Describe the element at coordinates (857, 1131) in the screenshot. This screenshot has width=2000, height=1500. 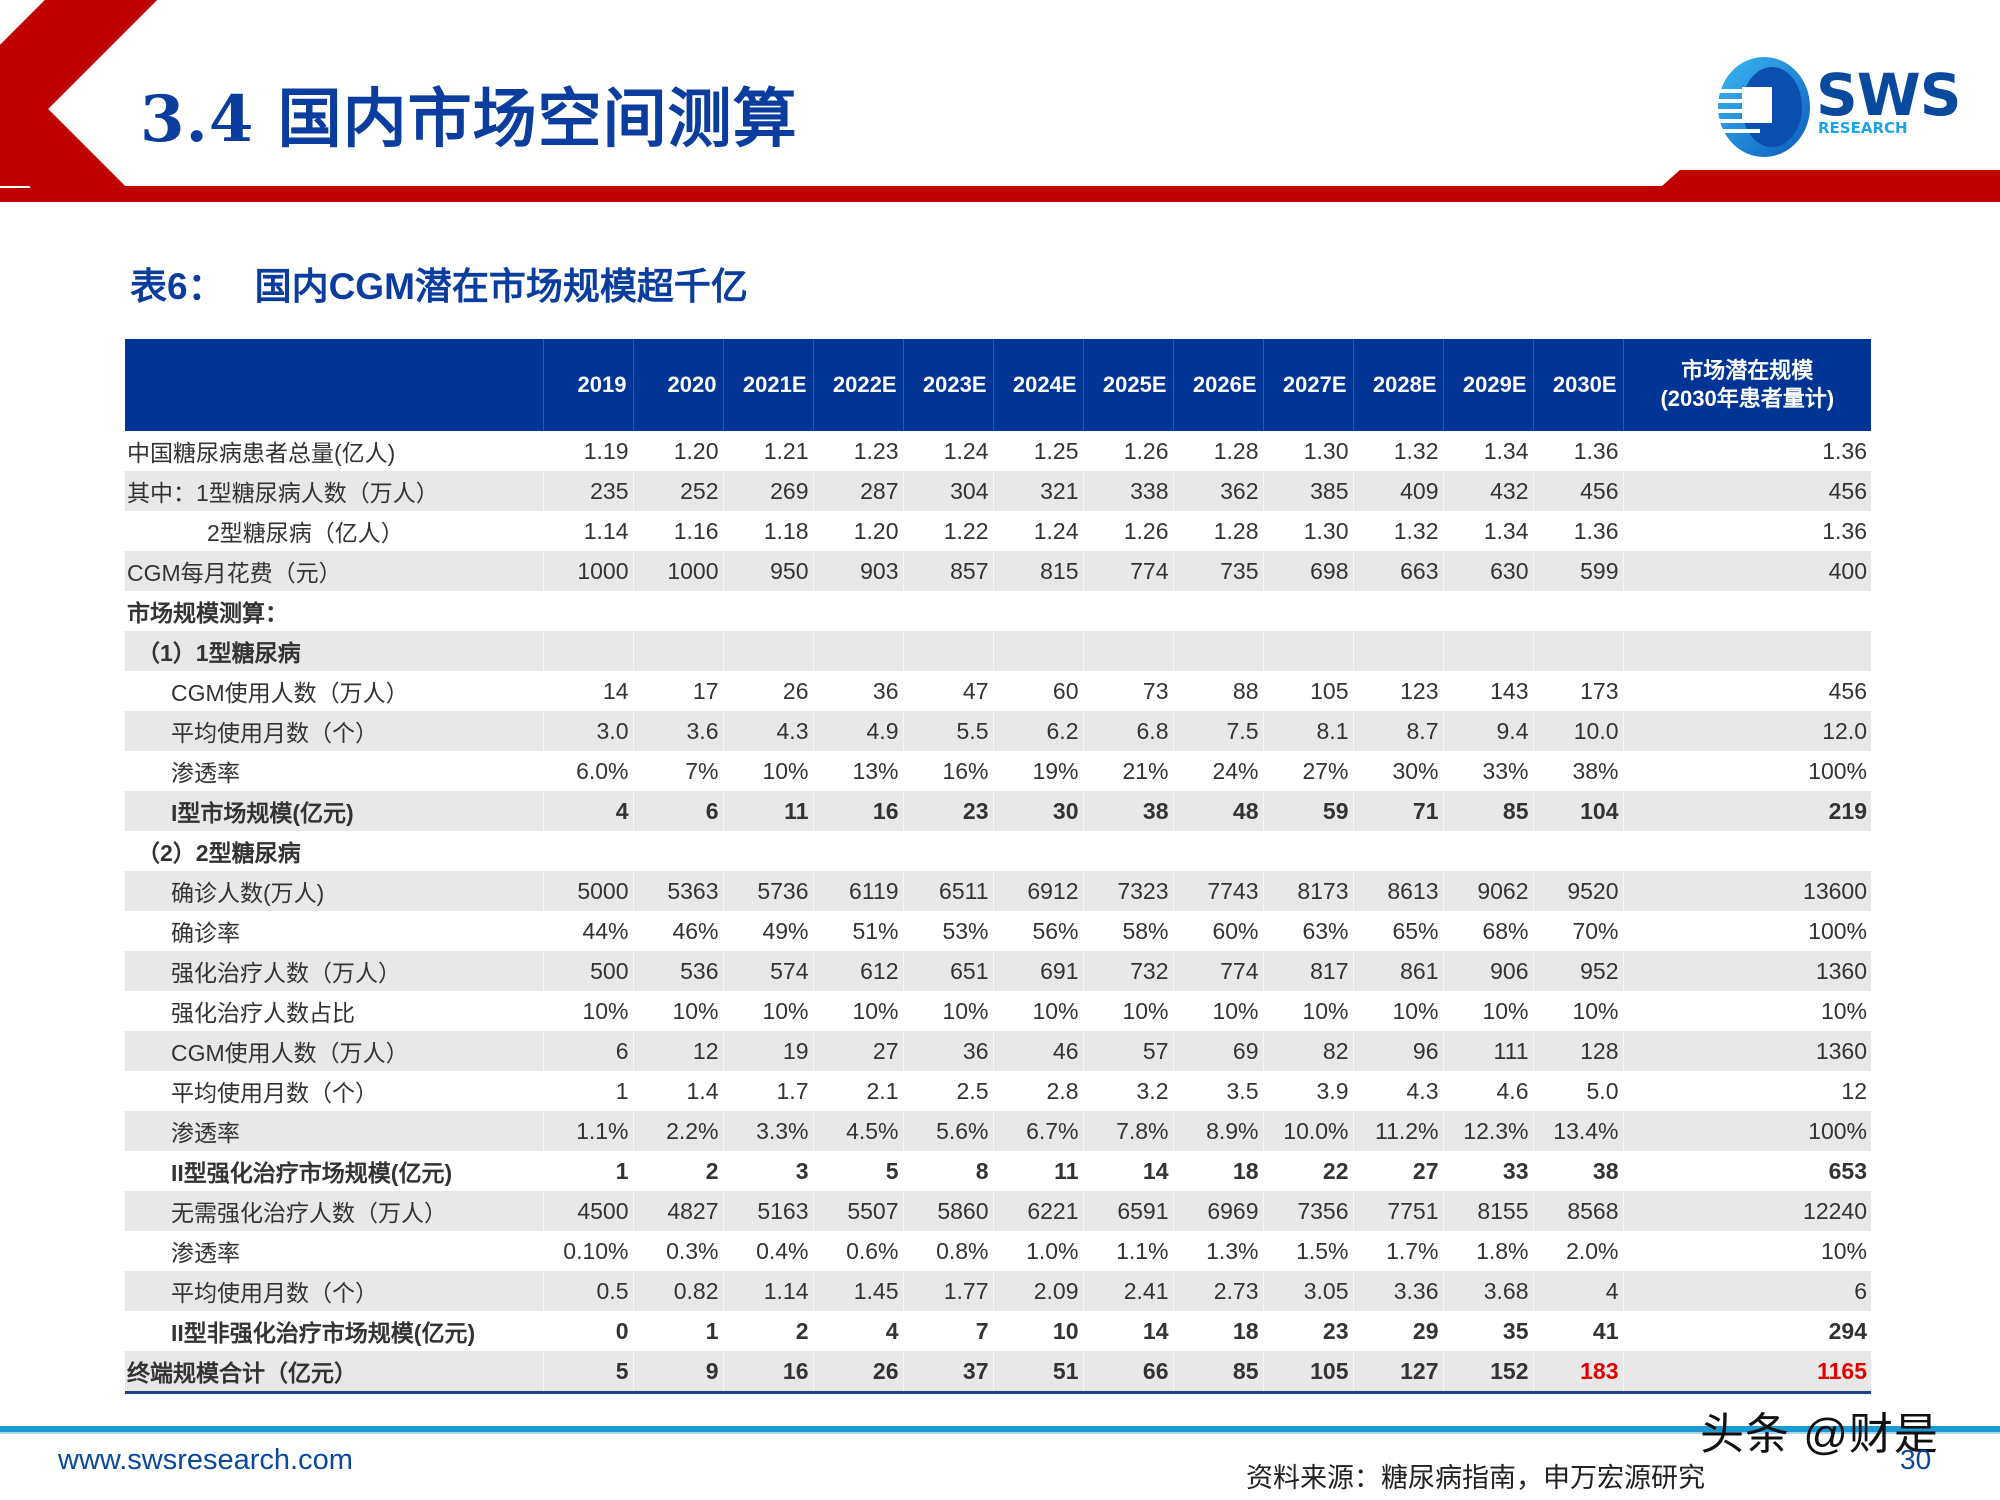
I see `cell-value: 4.5%` at that location.